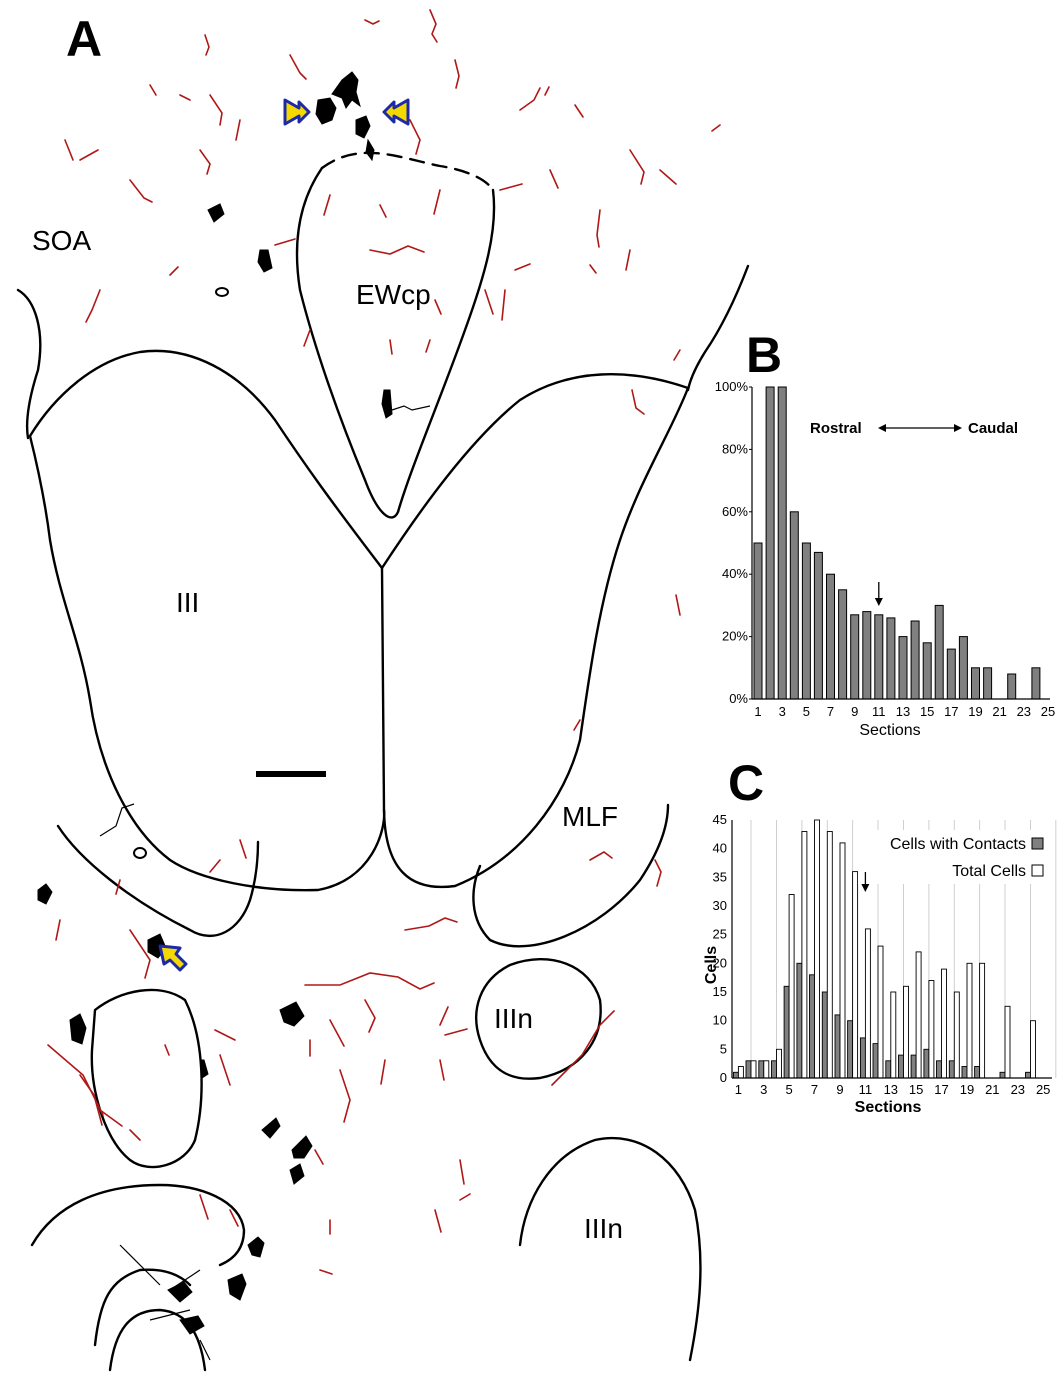 The image size is (1063, 1376). I want to click on legend-swatch-cells-with-contacts, so click(1037, 843).